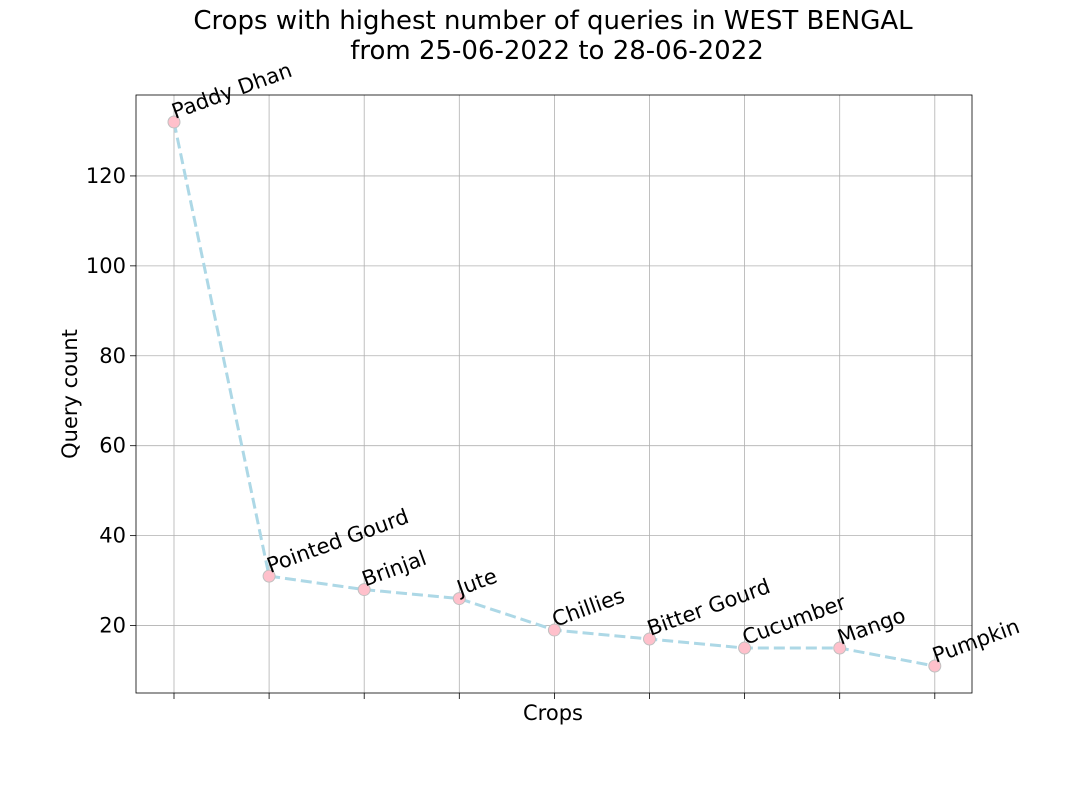 This screenshot has width=1080, height=792. Describe the element at coordinates (106, 176) in the screenshot. I see `y-tick-label: 120` at that location.